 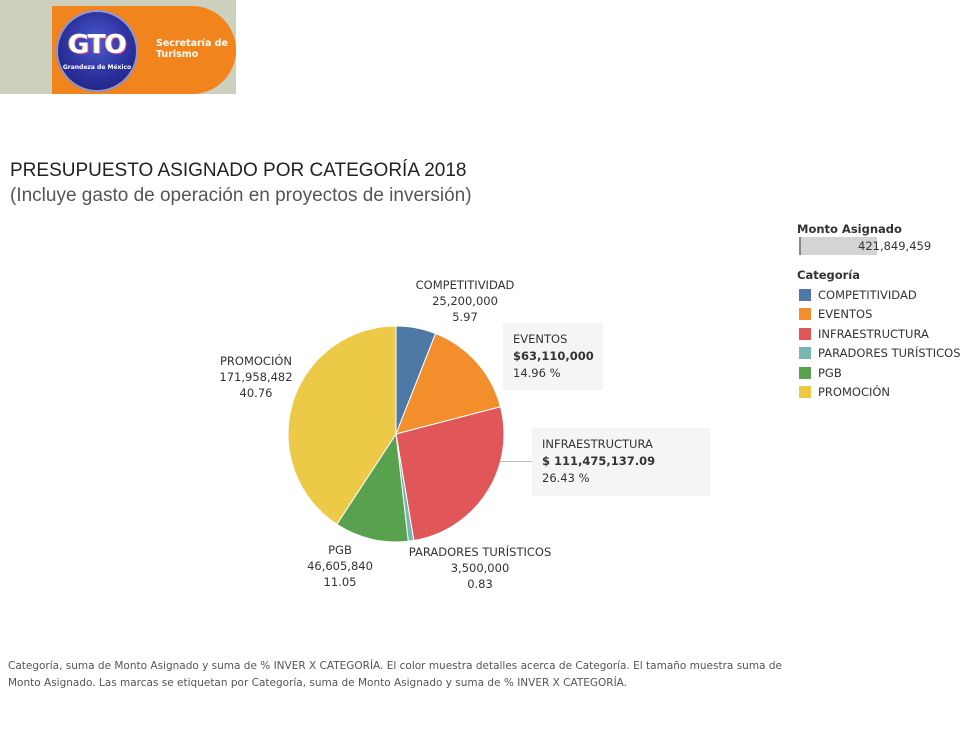 I want to click on label-promocion: PROMOCIÓN 171,958,482 40.76, so click(x=256, y=377).